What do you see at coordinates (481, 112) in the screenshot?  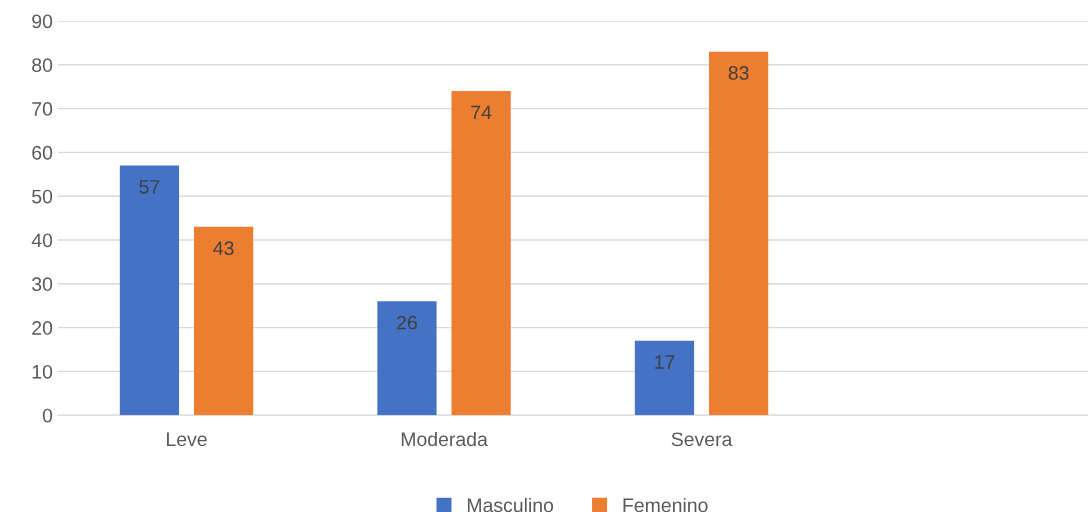 I see `data-label: 74` at bounding box center [481, 112].